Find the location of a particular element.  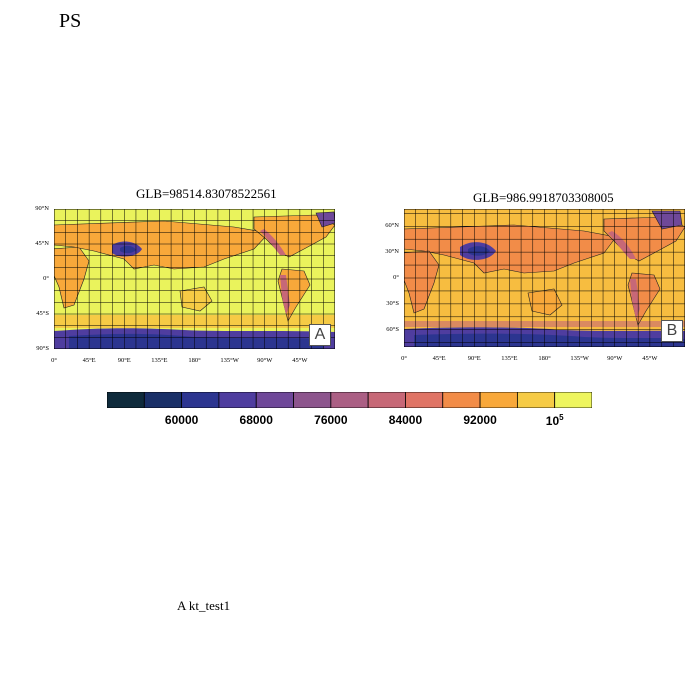

colorbar-label: 84000 is located at coordinates (405, 420).